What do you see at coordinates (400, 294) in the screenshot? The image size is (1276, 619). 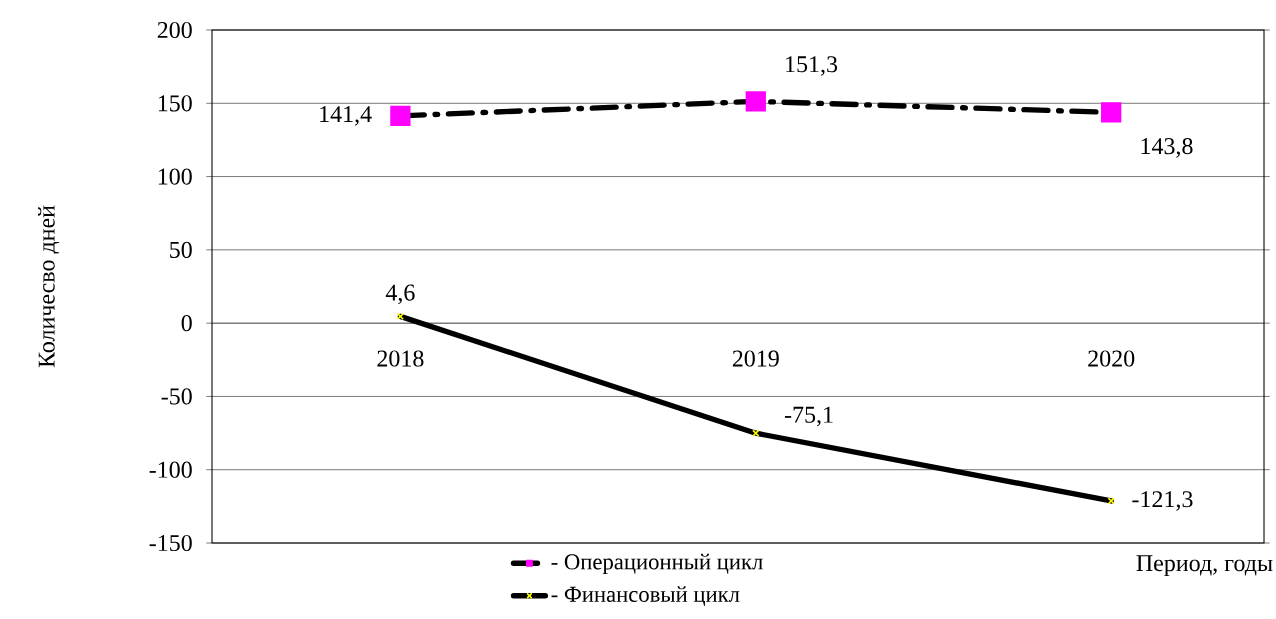 I see `data-label: 4,6` at bounding box center [400, 294].